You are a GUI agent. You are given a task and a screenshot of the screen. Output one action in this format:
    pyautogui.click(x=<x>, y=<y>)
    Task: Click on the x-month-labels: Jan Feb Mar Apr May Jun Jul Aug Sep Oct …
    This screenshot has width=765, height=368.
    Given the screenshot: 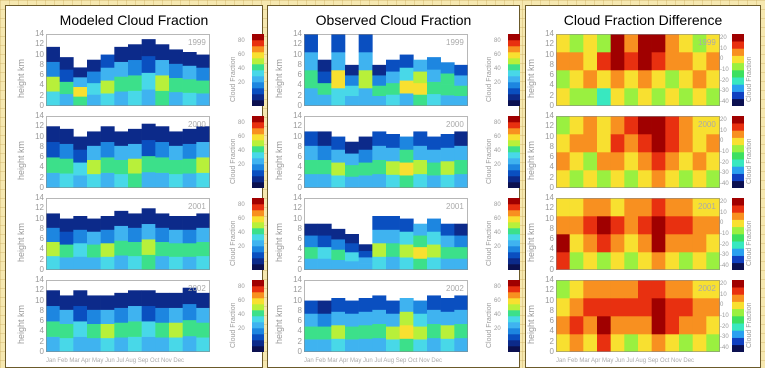 What is the action you would take?
    pyautogui.click(x=373, y=361)
    